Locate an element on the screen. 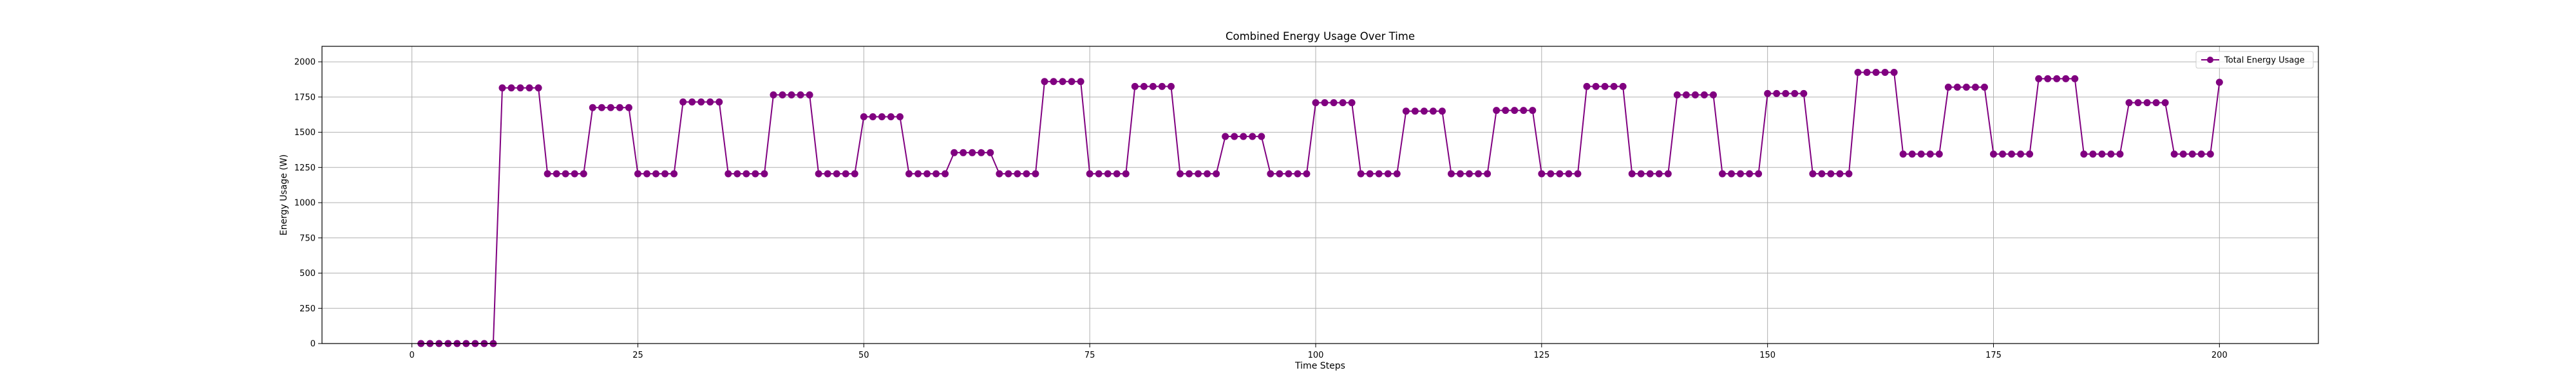  x-axis-label: Time Steps is located at coordinates (1319, 366).